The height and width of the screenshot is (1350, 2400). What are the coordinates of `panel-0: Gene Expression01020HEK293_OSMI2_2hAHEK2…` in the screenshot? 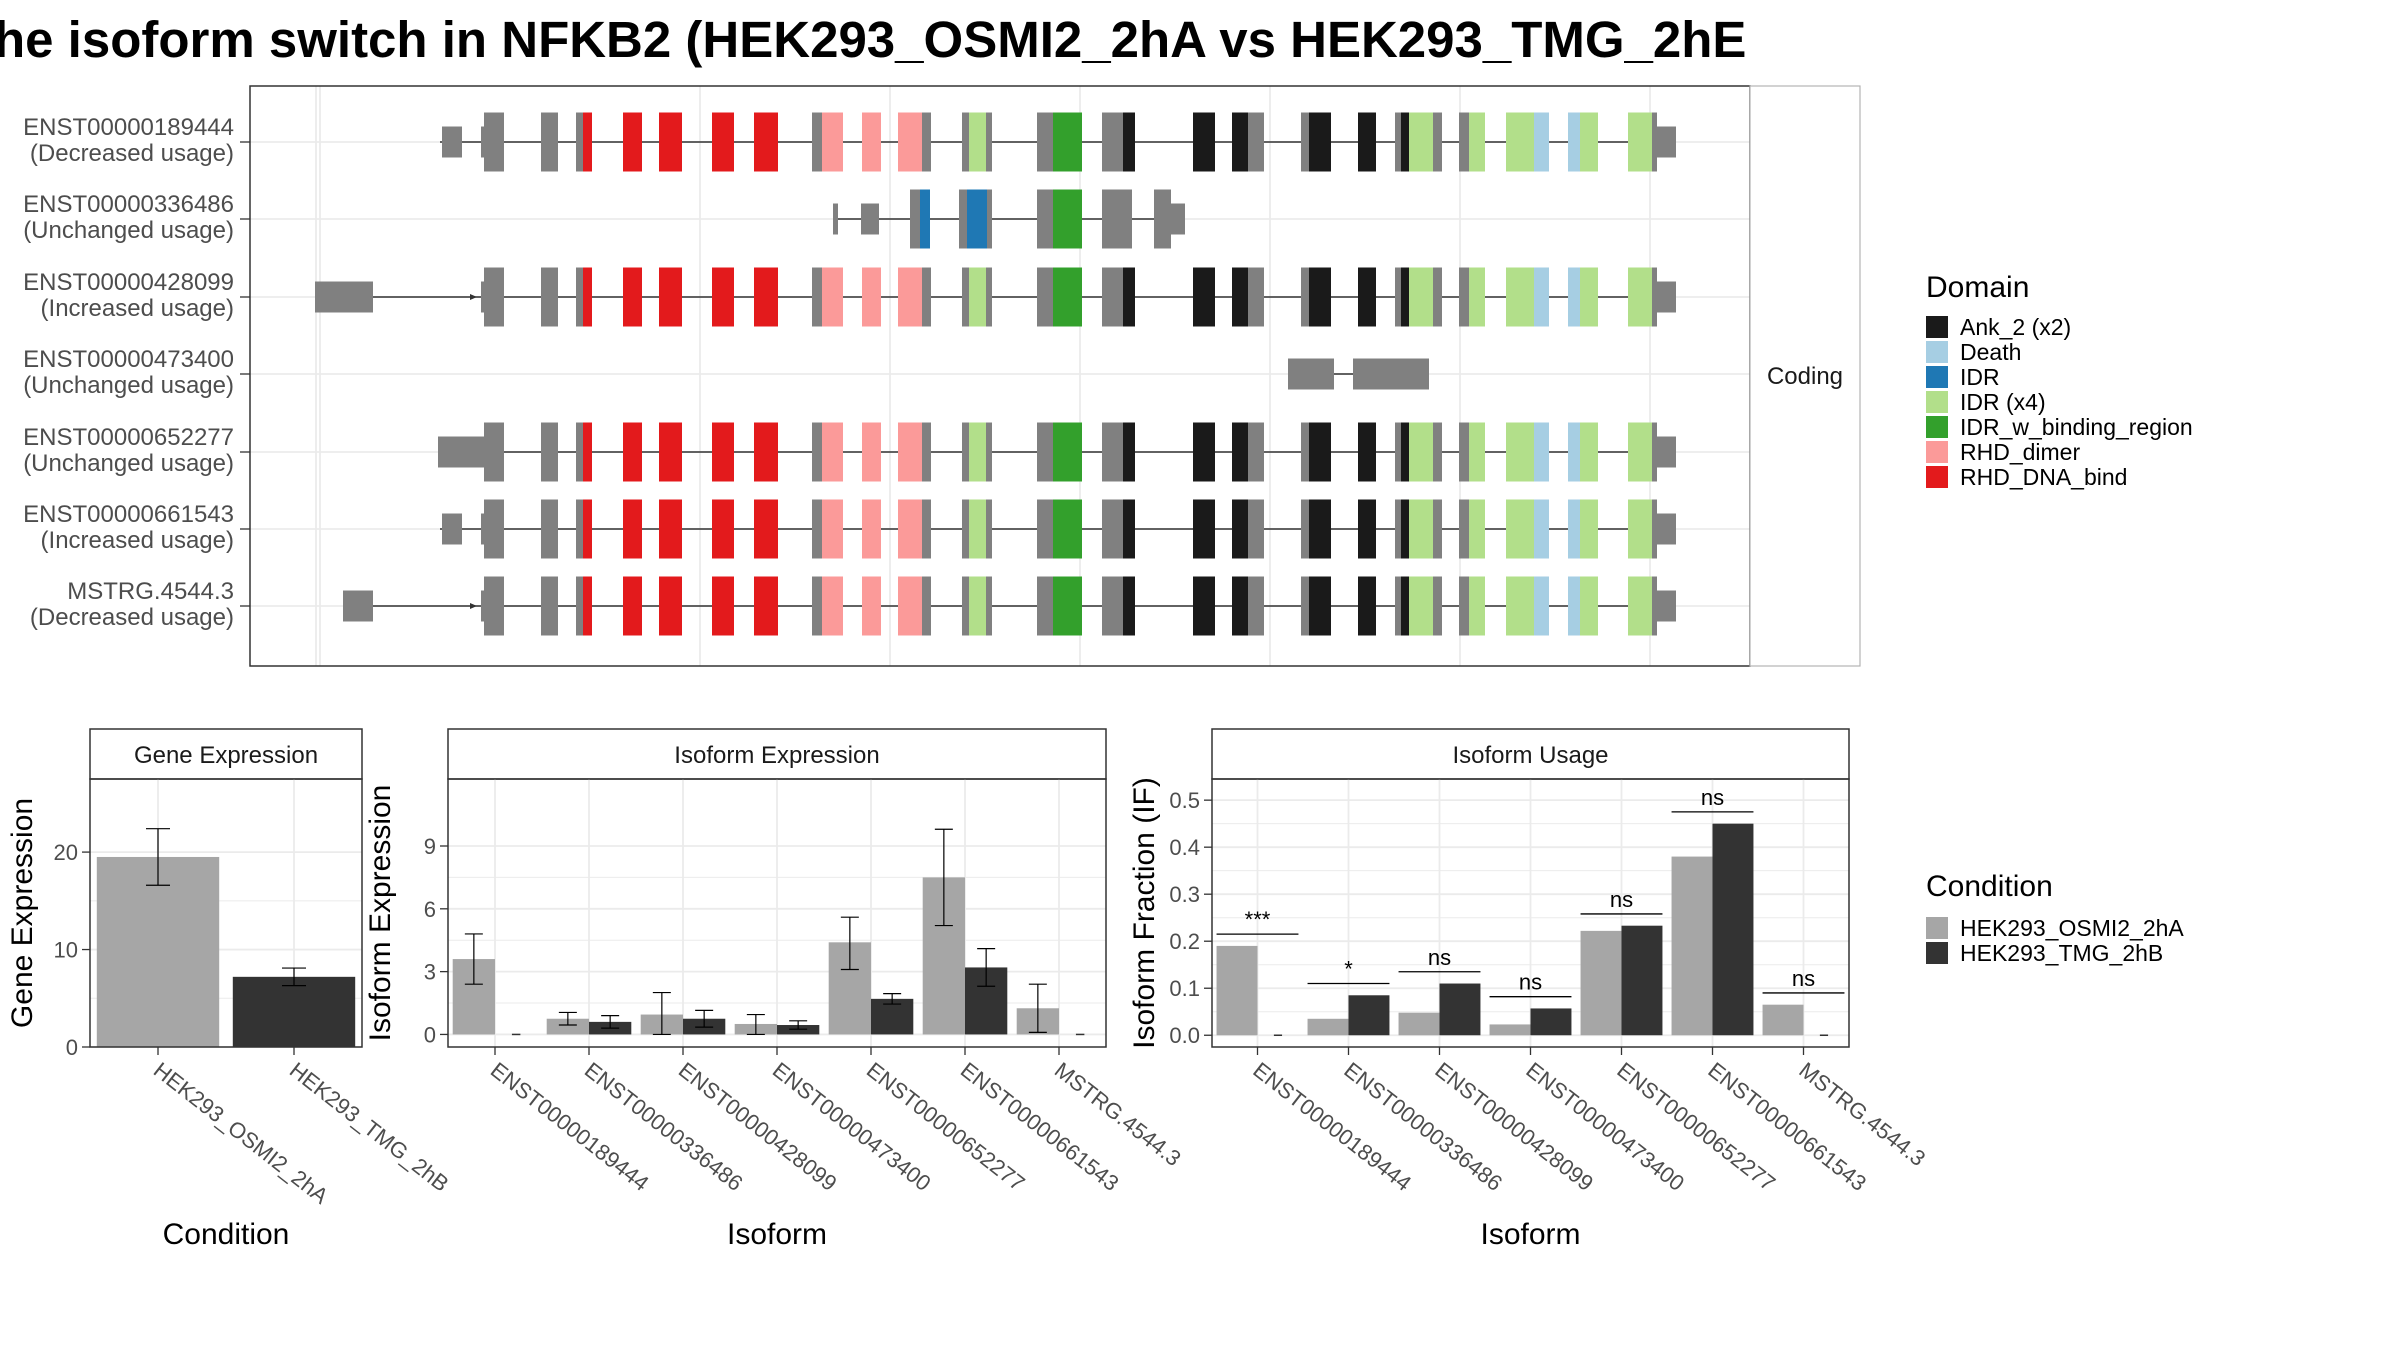 It's located at (230, 989).